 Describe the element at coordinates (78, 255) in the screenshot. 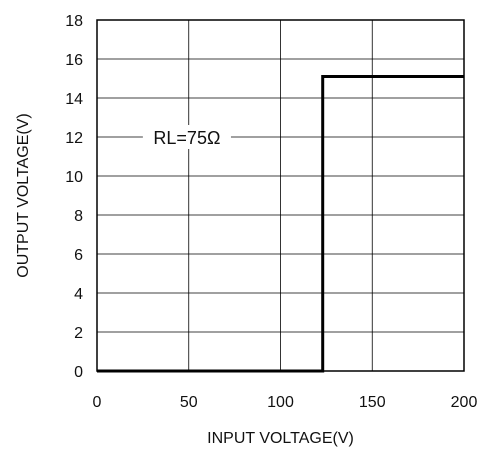

I see `y-tick-label: 6` at that location.